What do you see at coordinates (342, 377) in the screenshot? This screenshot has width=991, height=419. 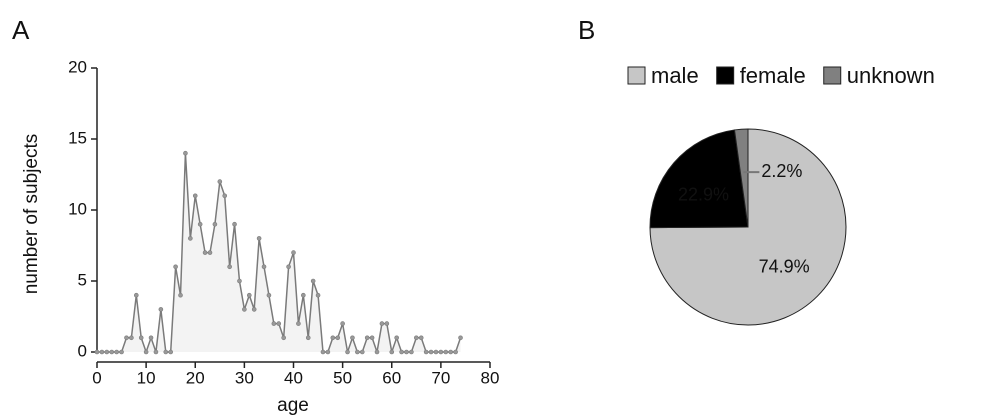 I see `x-tick-label: 50` at bounding box center [342, 377].